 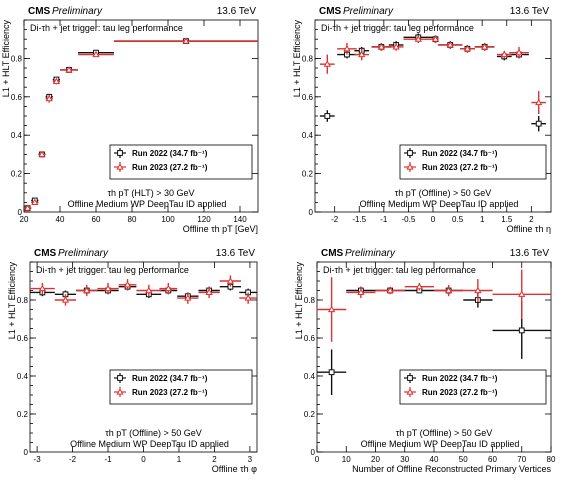 I want to click on x-tick-label: 80, so click(x=132, y=219).